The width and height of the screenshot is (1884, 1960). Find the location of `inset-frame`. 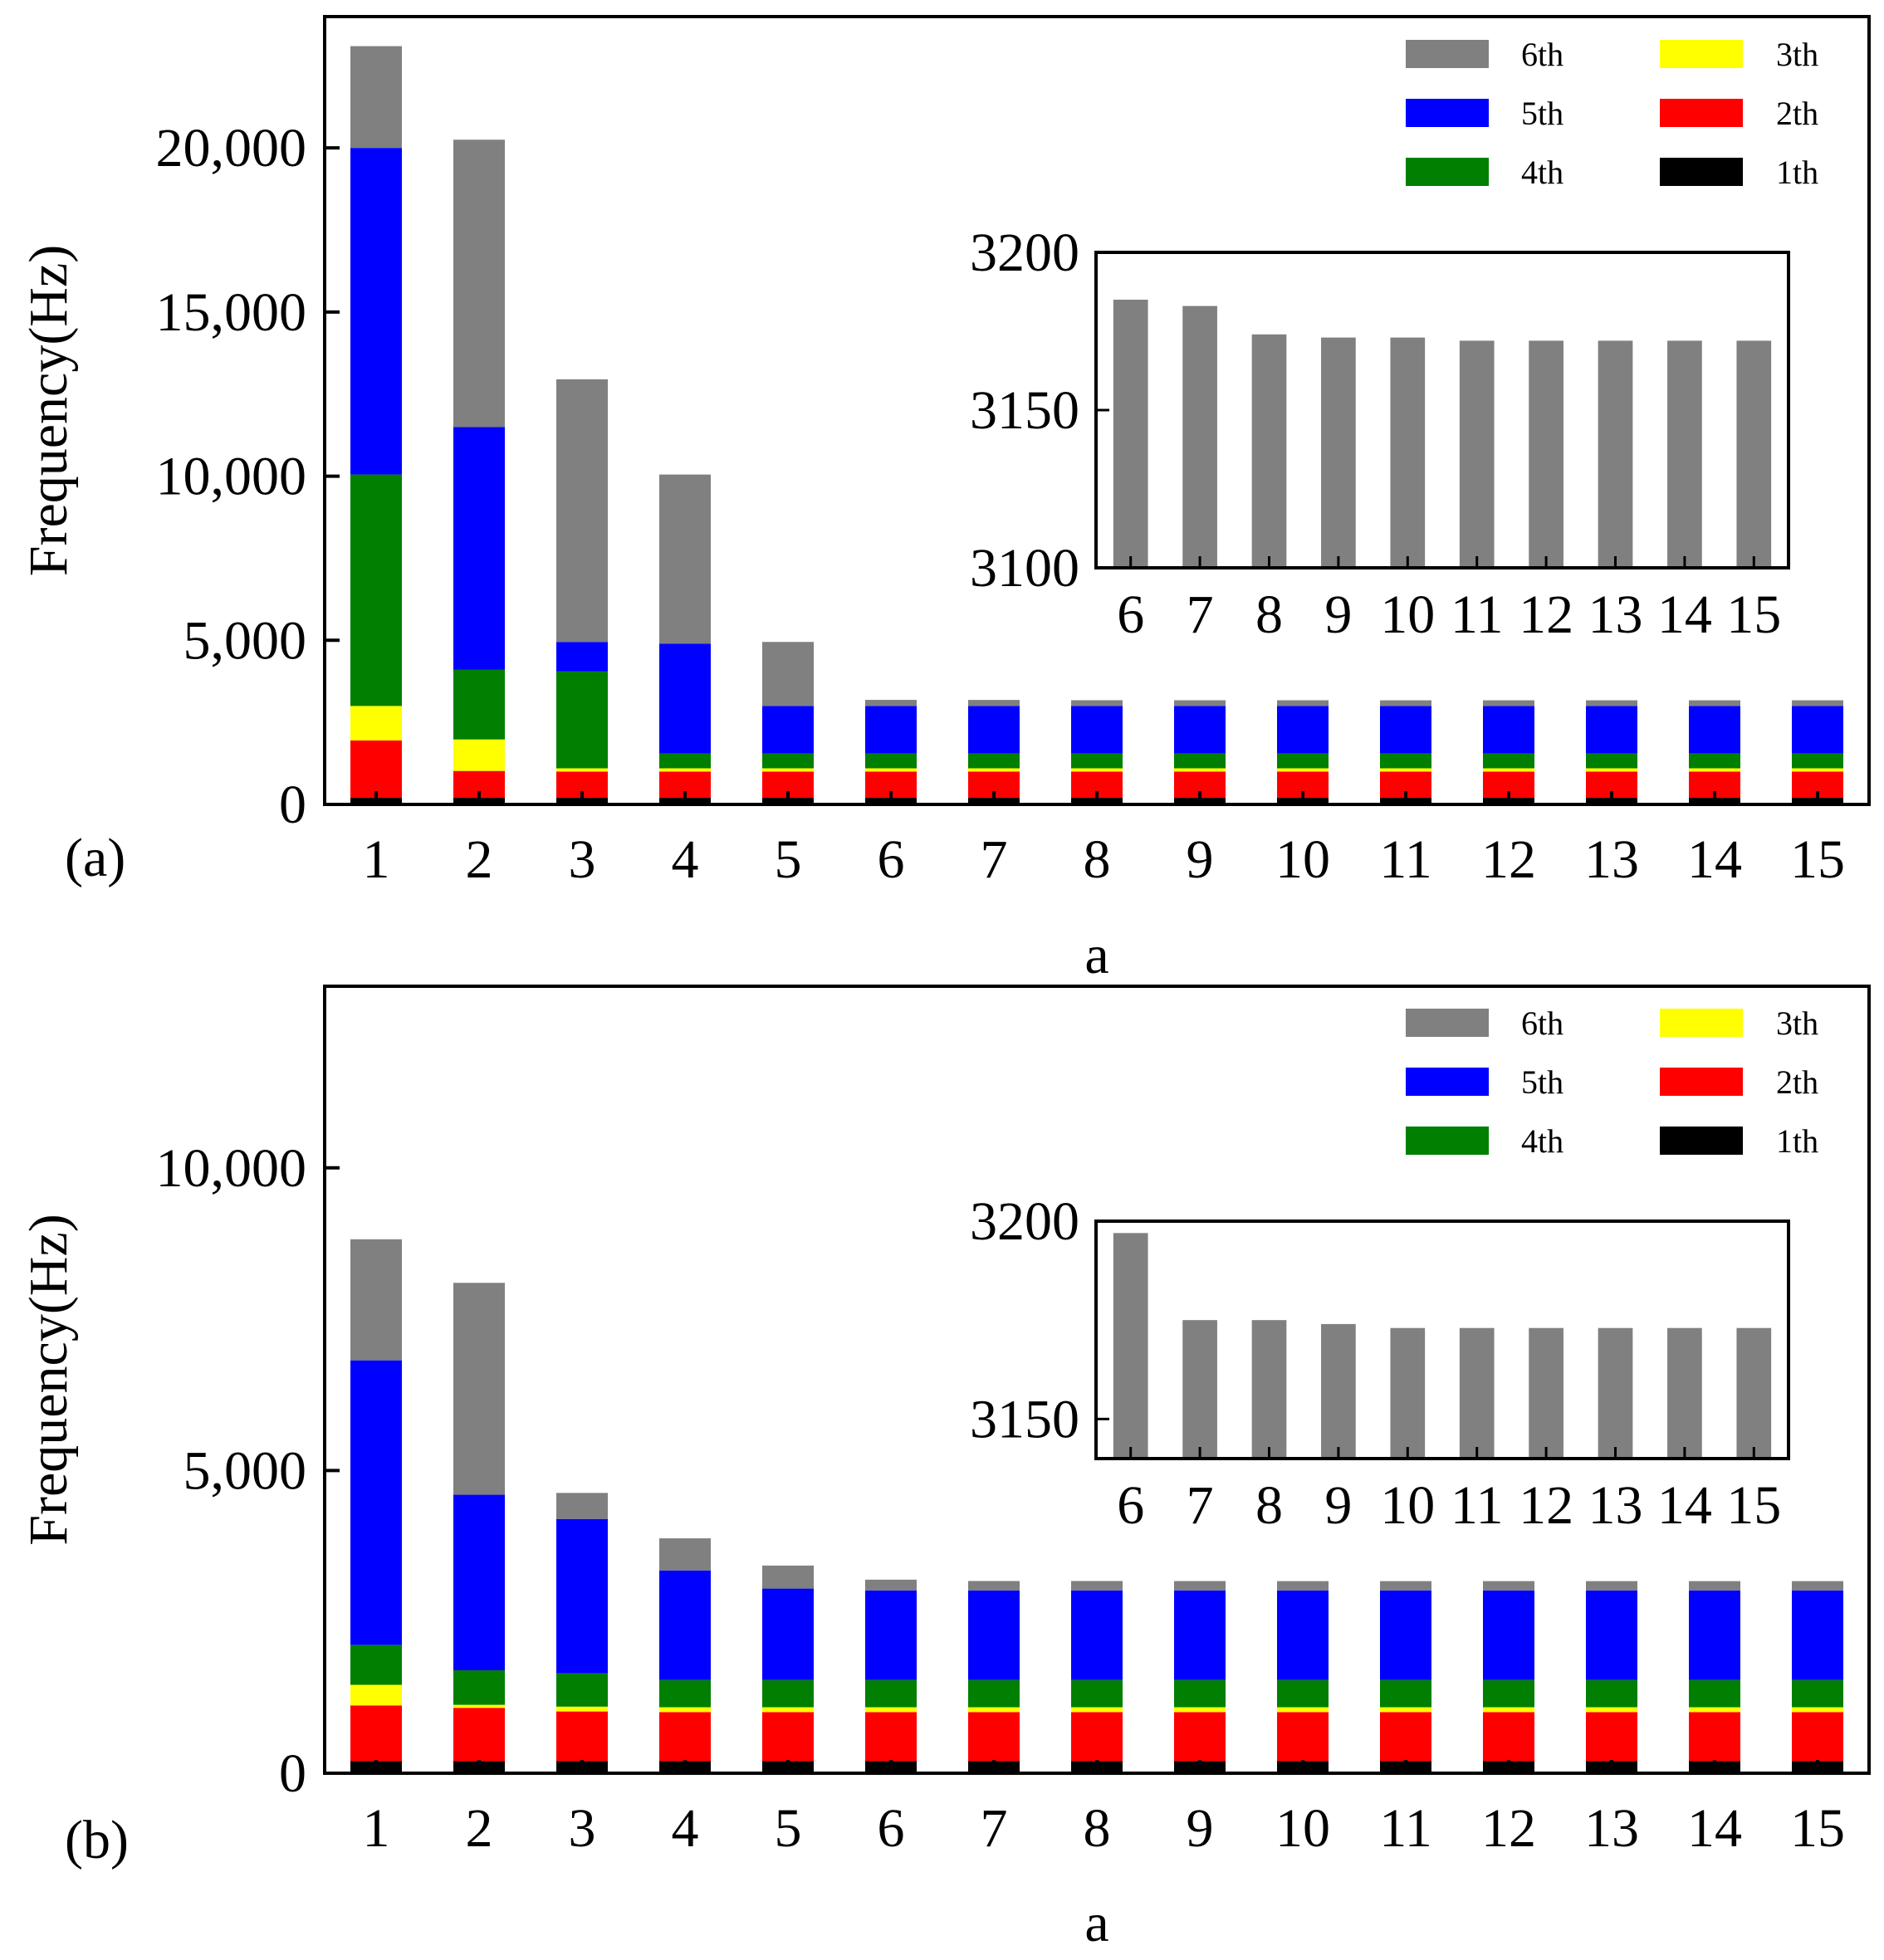

inset-frame is located at coordinates (1442, 1340).